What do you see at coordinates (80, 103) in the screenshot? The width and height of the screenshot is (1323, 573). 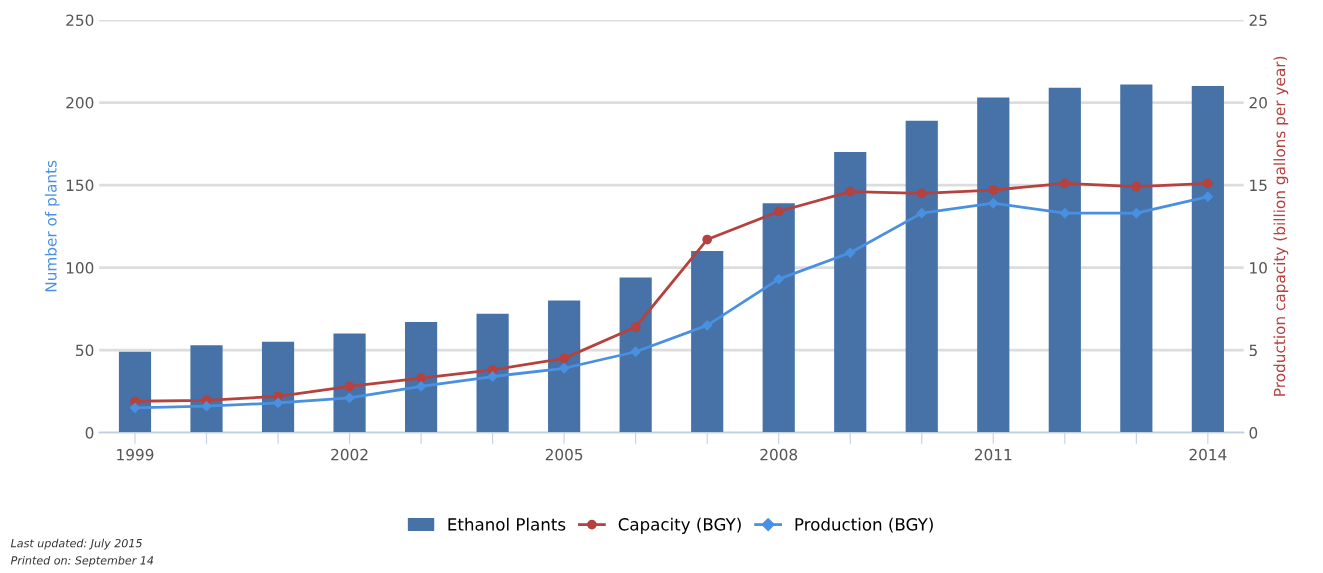 I see `y-tick-label: 200` at bounding box center [80, 103].